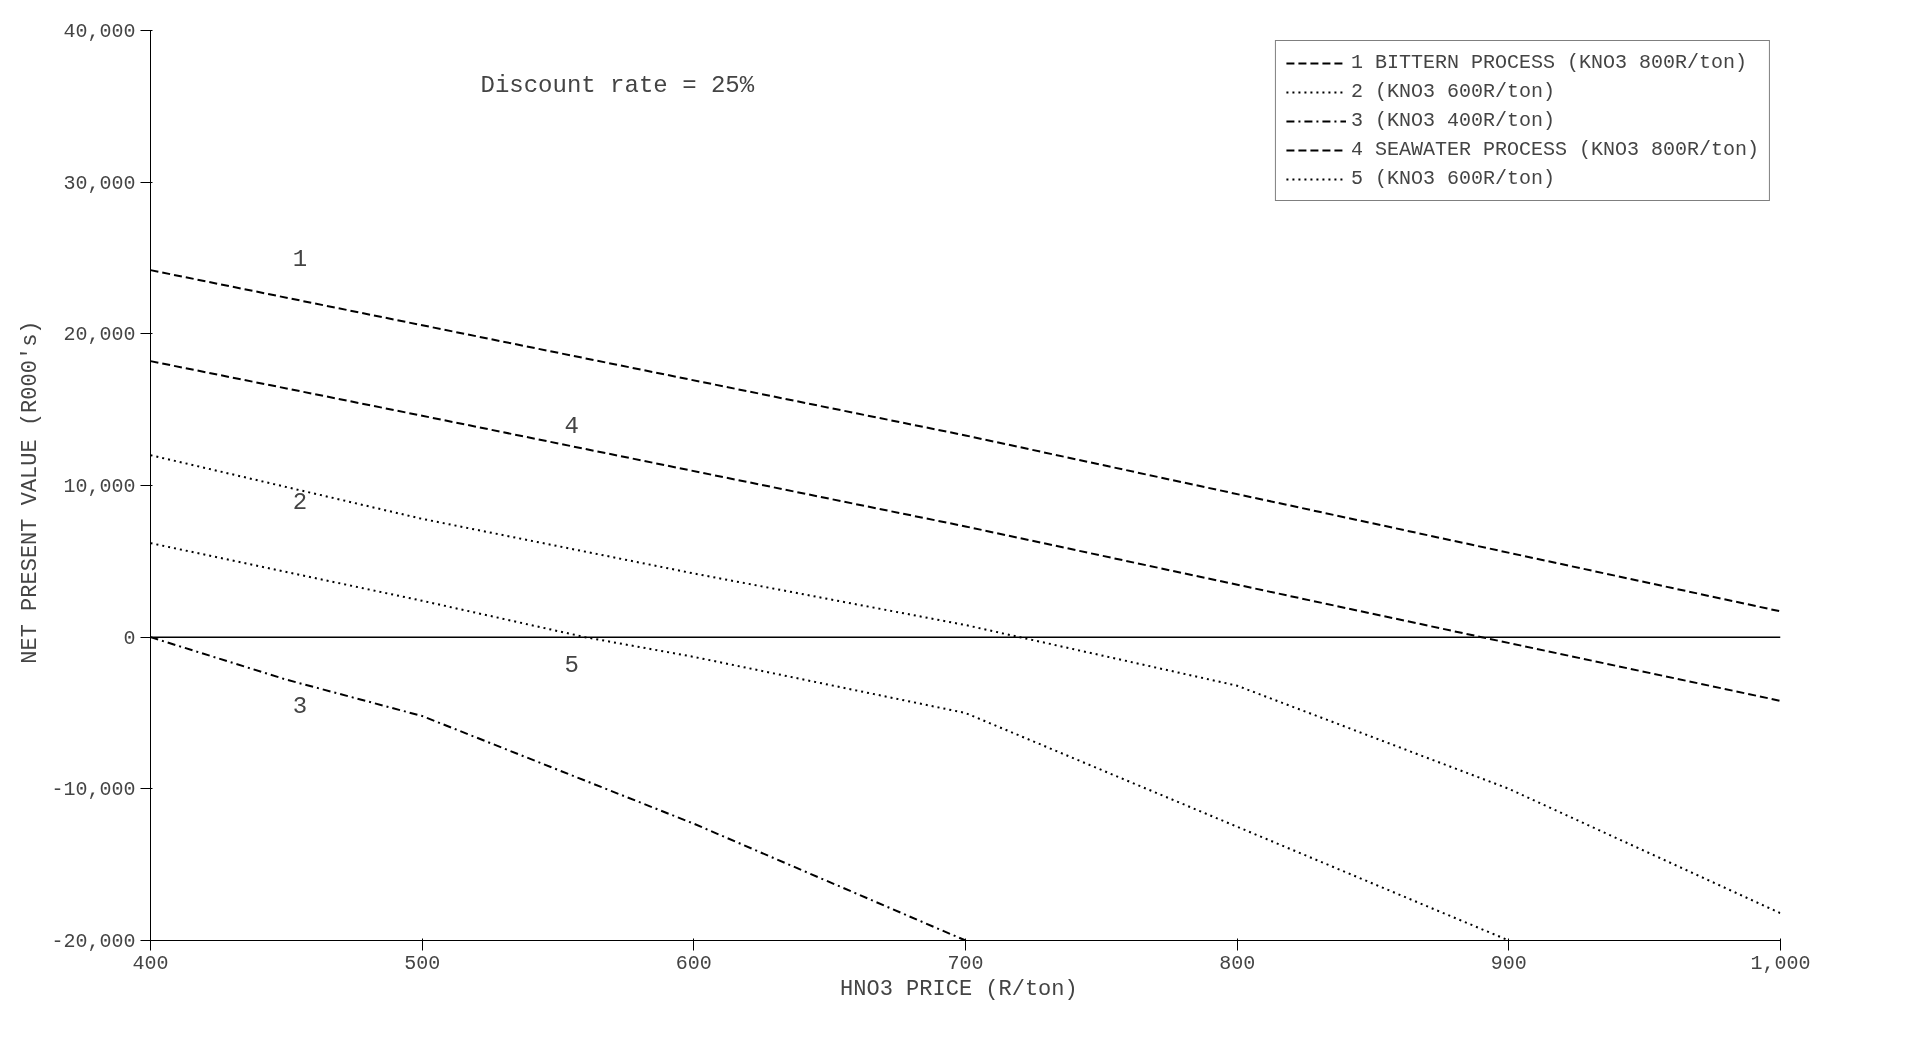 This screenshot has height=1055, width=1914. What do you see at coordinates (1452, 120) in the screenshot?
I see `legend-label: 3 (KNO3 400R/ton)` at bounding box center [1452, 120].